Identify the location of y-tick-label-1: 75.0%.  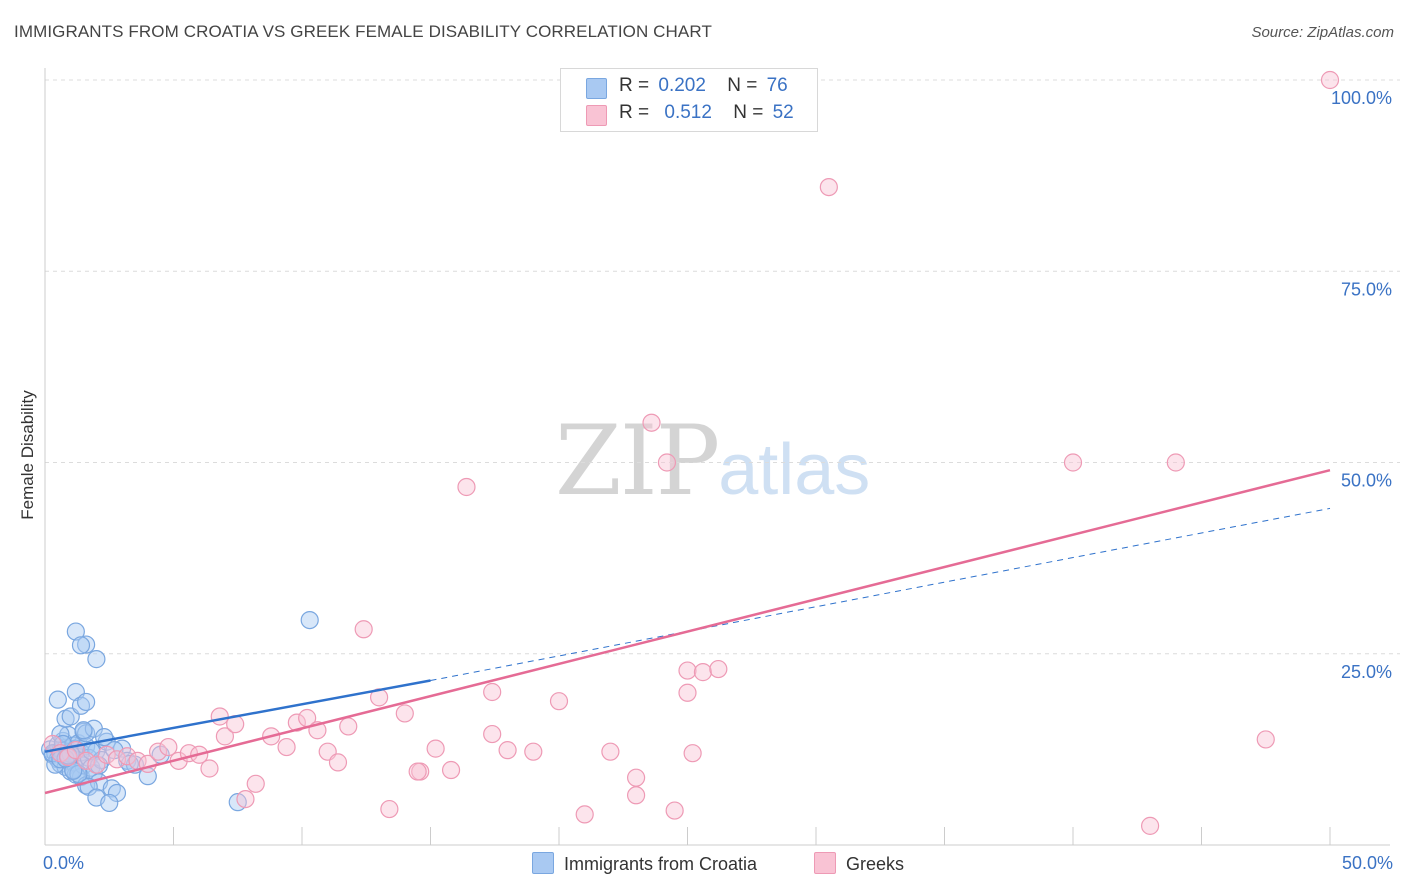
(1366, 289).